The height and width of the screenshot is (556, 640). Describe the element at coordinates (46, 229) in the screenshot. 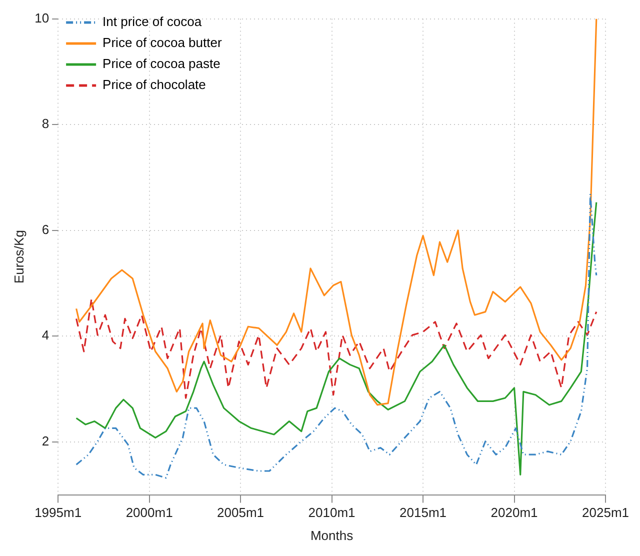

I see `y-tick-label: 6` at that location.